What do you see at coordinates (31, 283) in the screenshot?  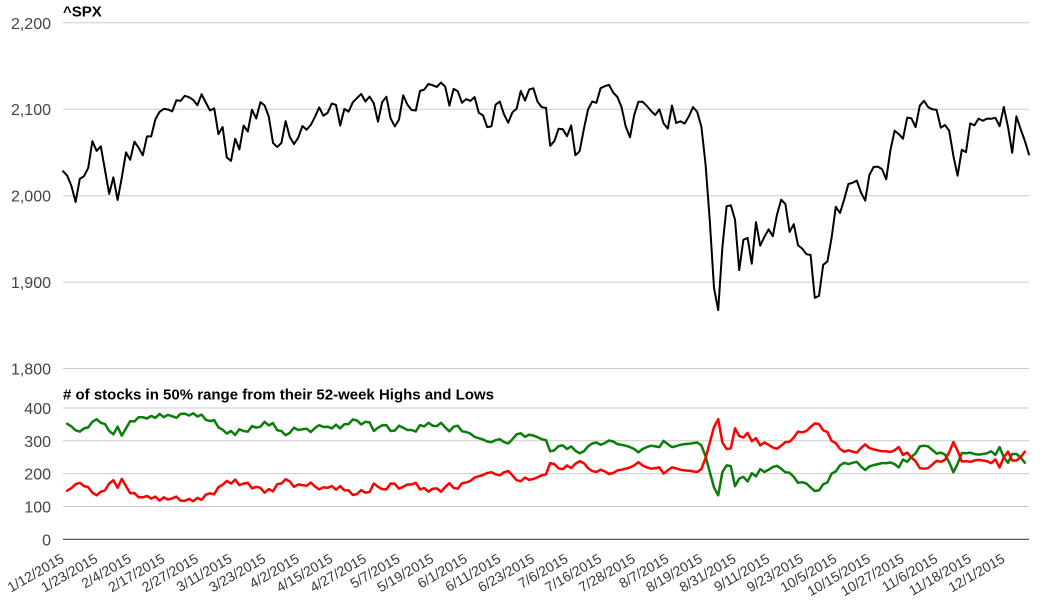 I see `svg-text: 1,900` at bounding box center [31, 283].